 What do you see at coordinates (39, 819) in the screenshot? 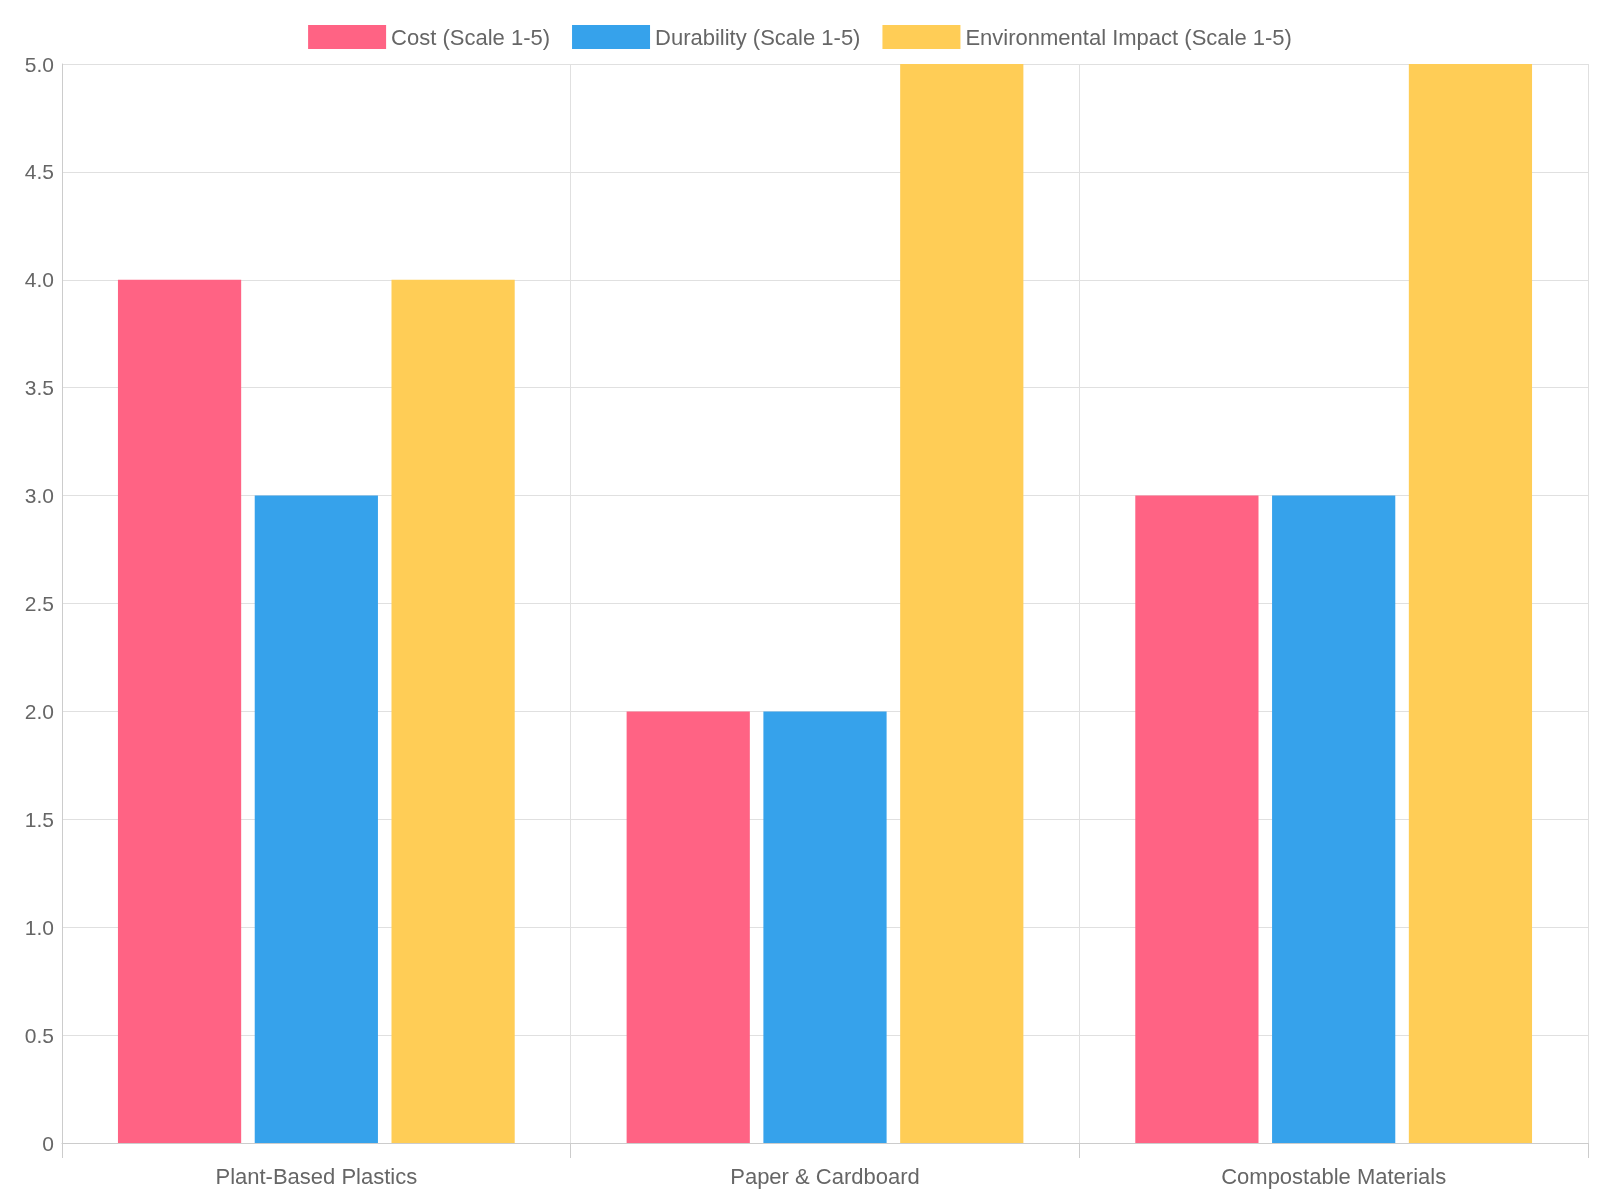
I see `y-tick-label: 1.5` at bounding box center [39, 819].